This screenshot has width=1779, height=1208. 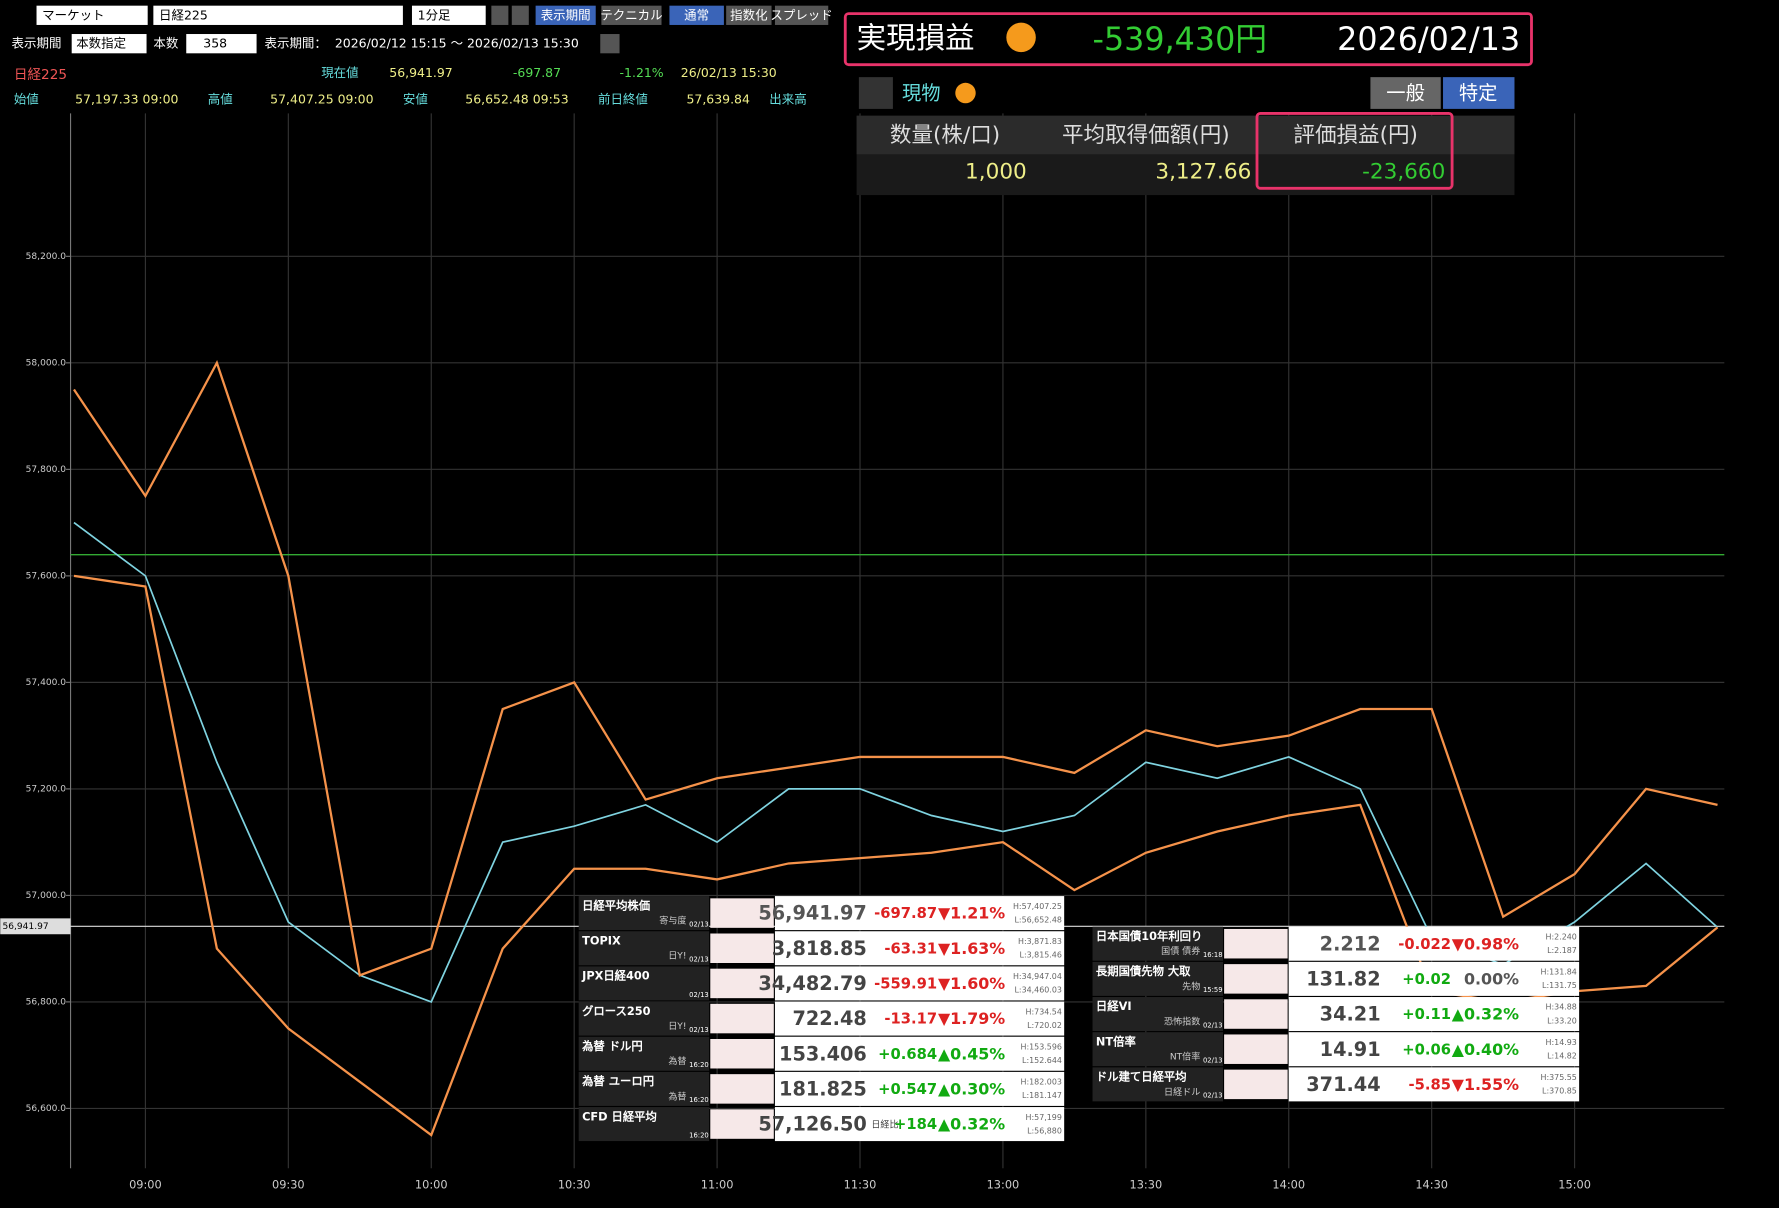 I want to click on ticker-time: 15:59, so click(x=1213, y=990).